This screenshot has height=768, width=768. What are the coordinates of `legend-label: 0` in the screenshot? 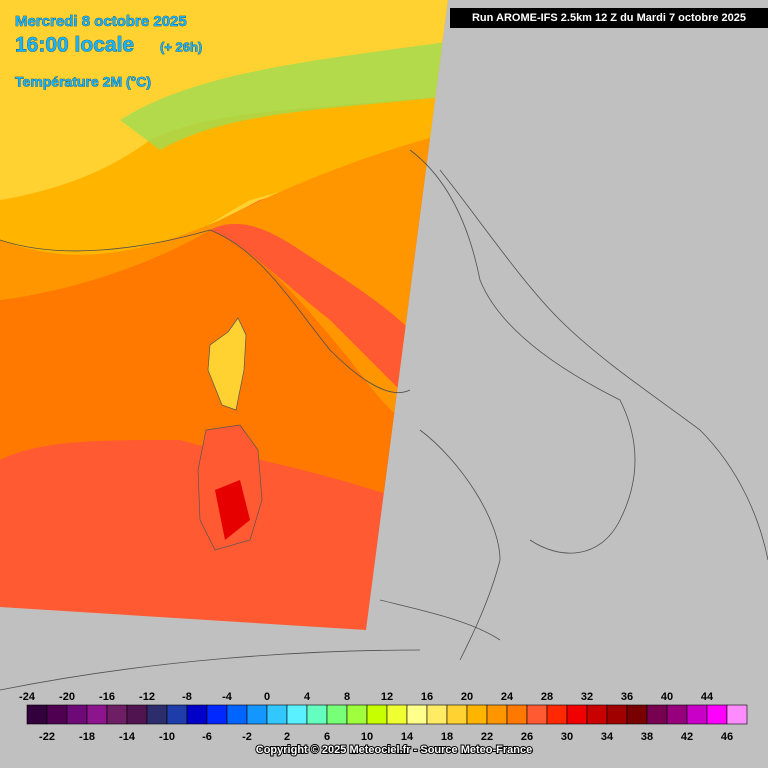 It's located at (267, 697).